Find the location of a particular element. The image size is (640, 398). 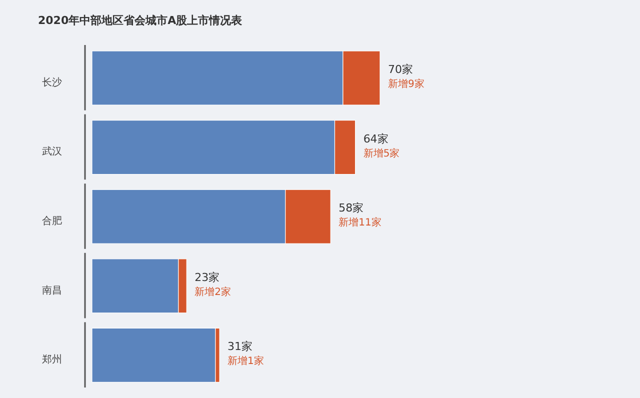

bar is located at coordinates (154, 355).